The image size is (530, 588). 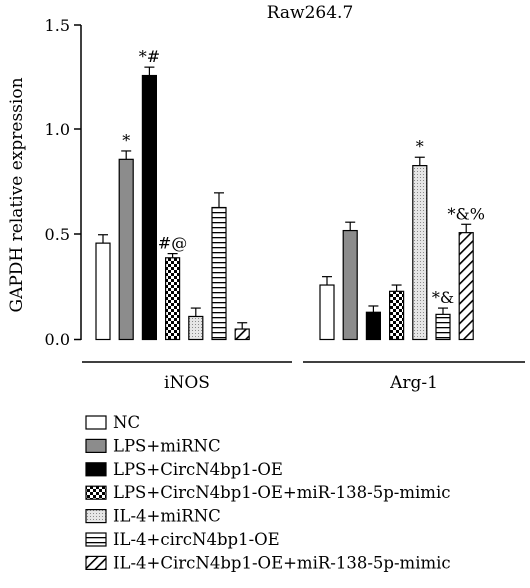 I want to click on group-label-arg1: Arg-1, so click(x=413, y=383).